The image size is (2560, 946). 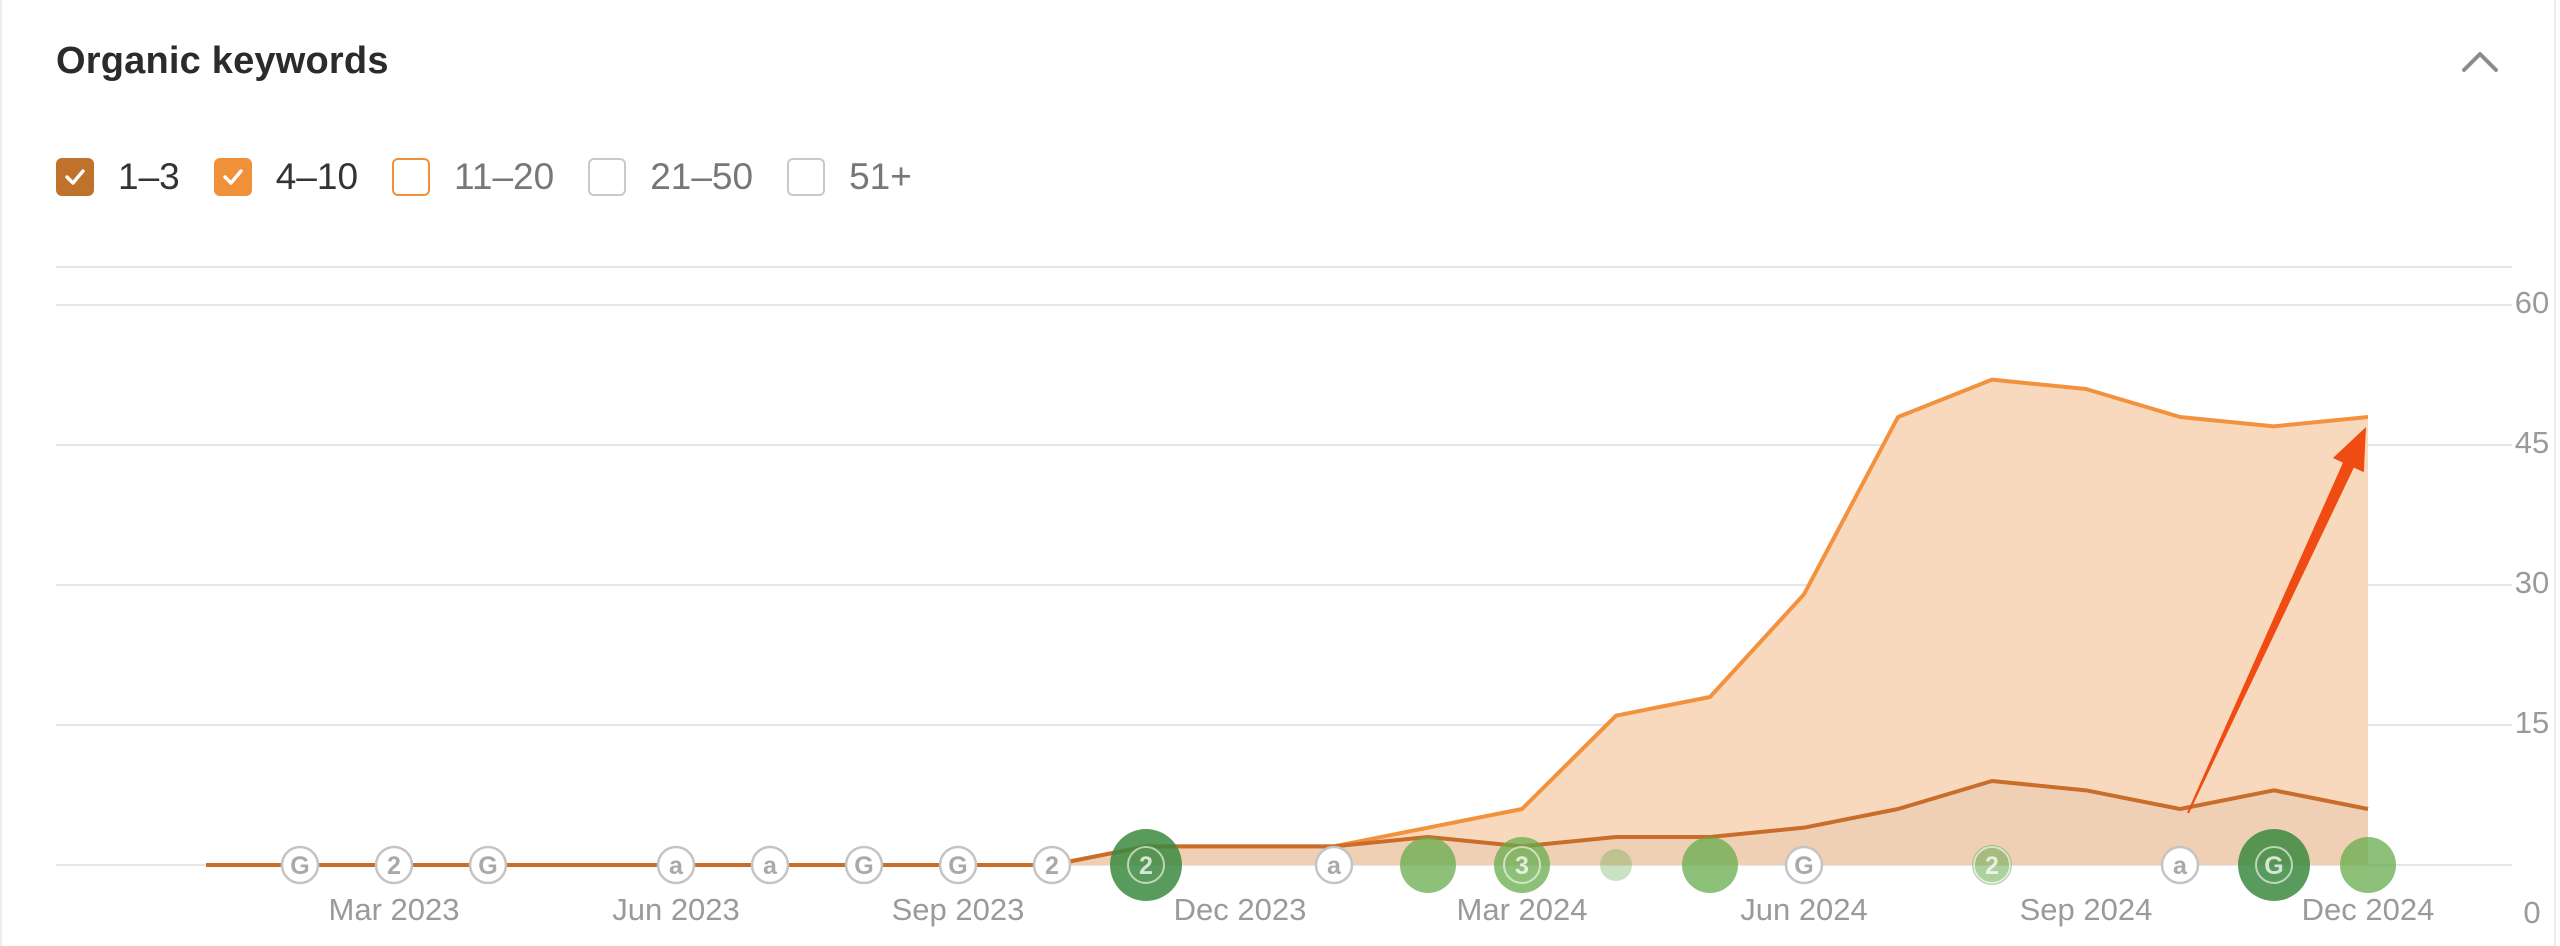 I want to click on event-marker: 3, so click(x=1522, y=865).